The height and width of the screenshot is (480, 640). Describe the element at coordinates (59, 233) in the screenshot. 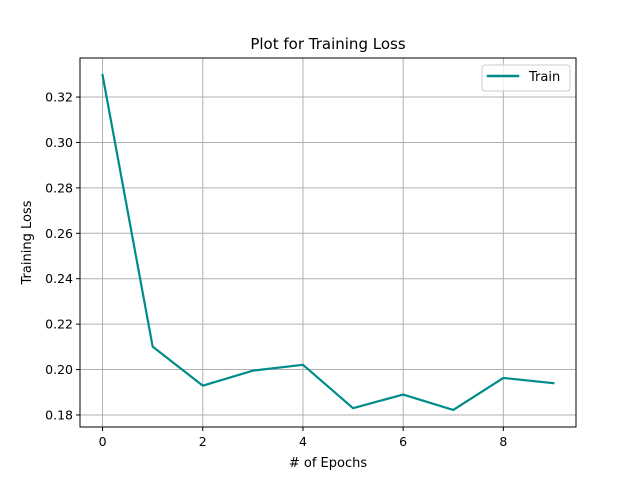

I see `y-tick-label: 0.26` at that location.